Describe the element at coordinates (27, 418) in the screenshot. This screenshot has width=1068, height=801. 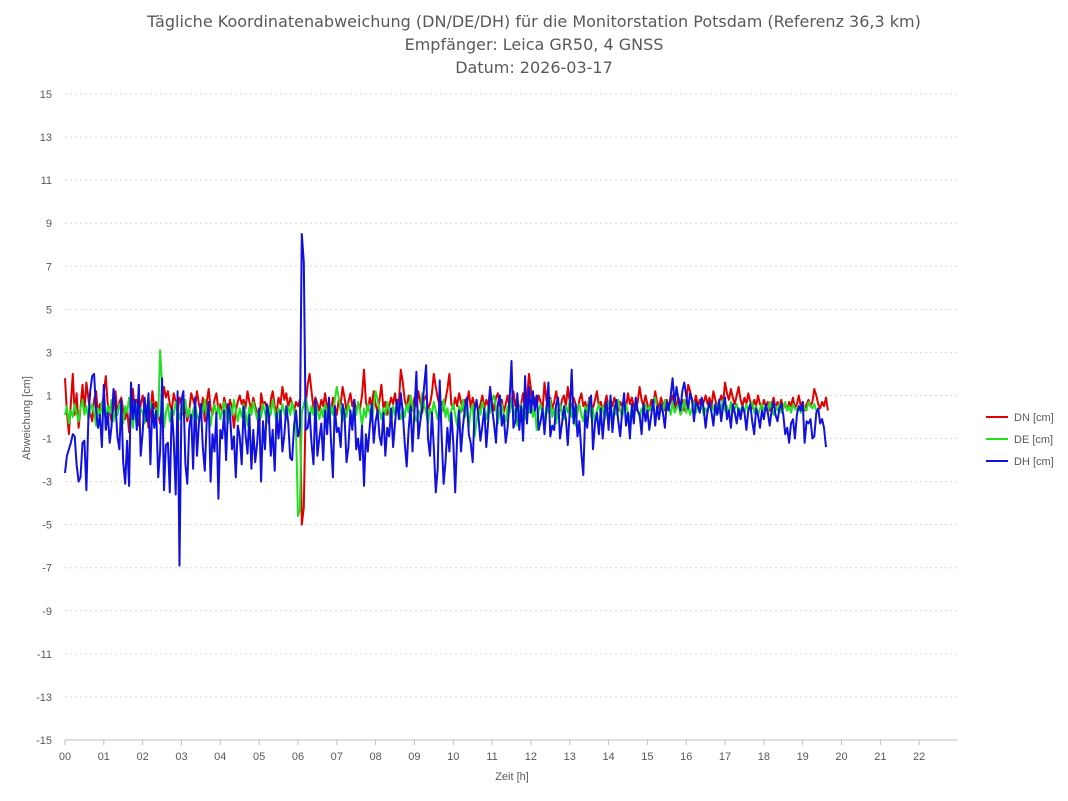
I see `y-axis-title: Abweichung [cm]` at that location.